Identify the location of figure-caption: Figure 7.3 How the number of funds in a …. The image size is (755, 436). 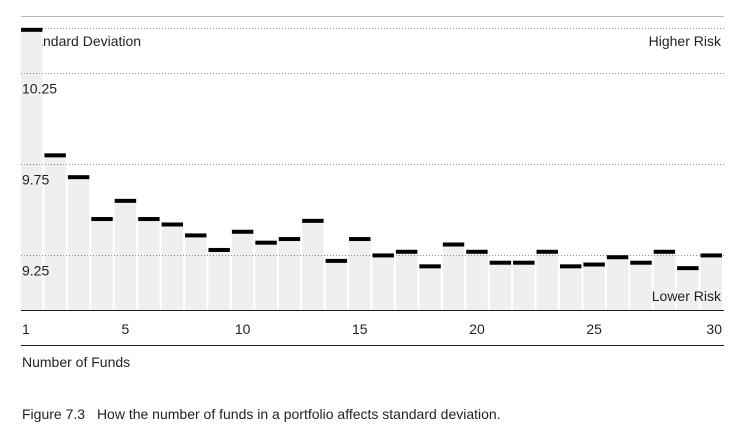
(261, 414).